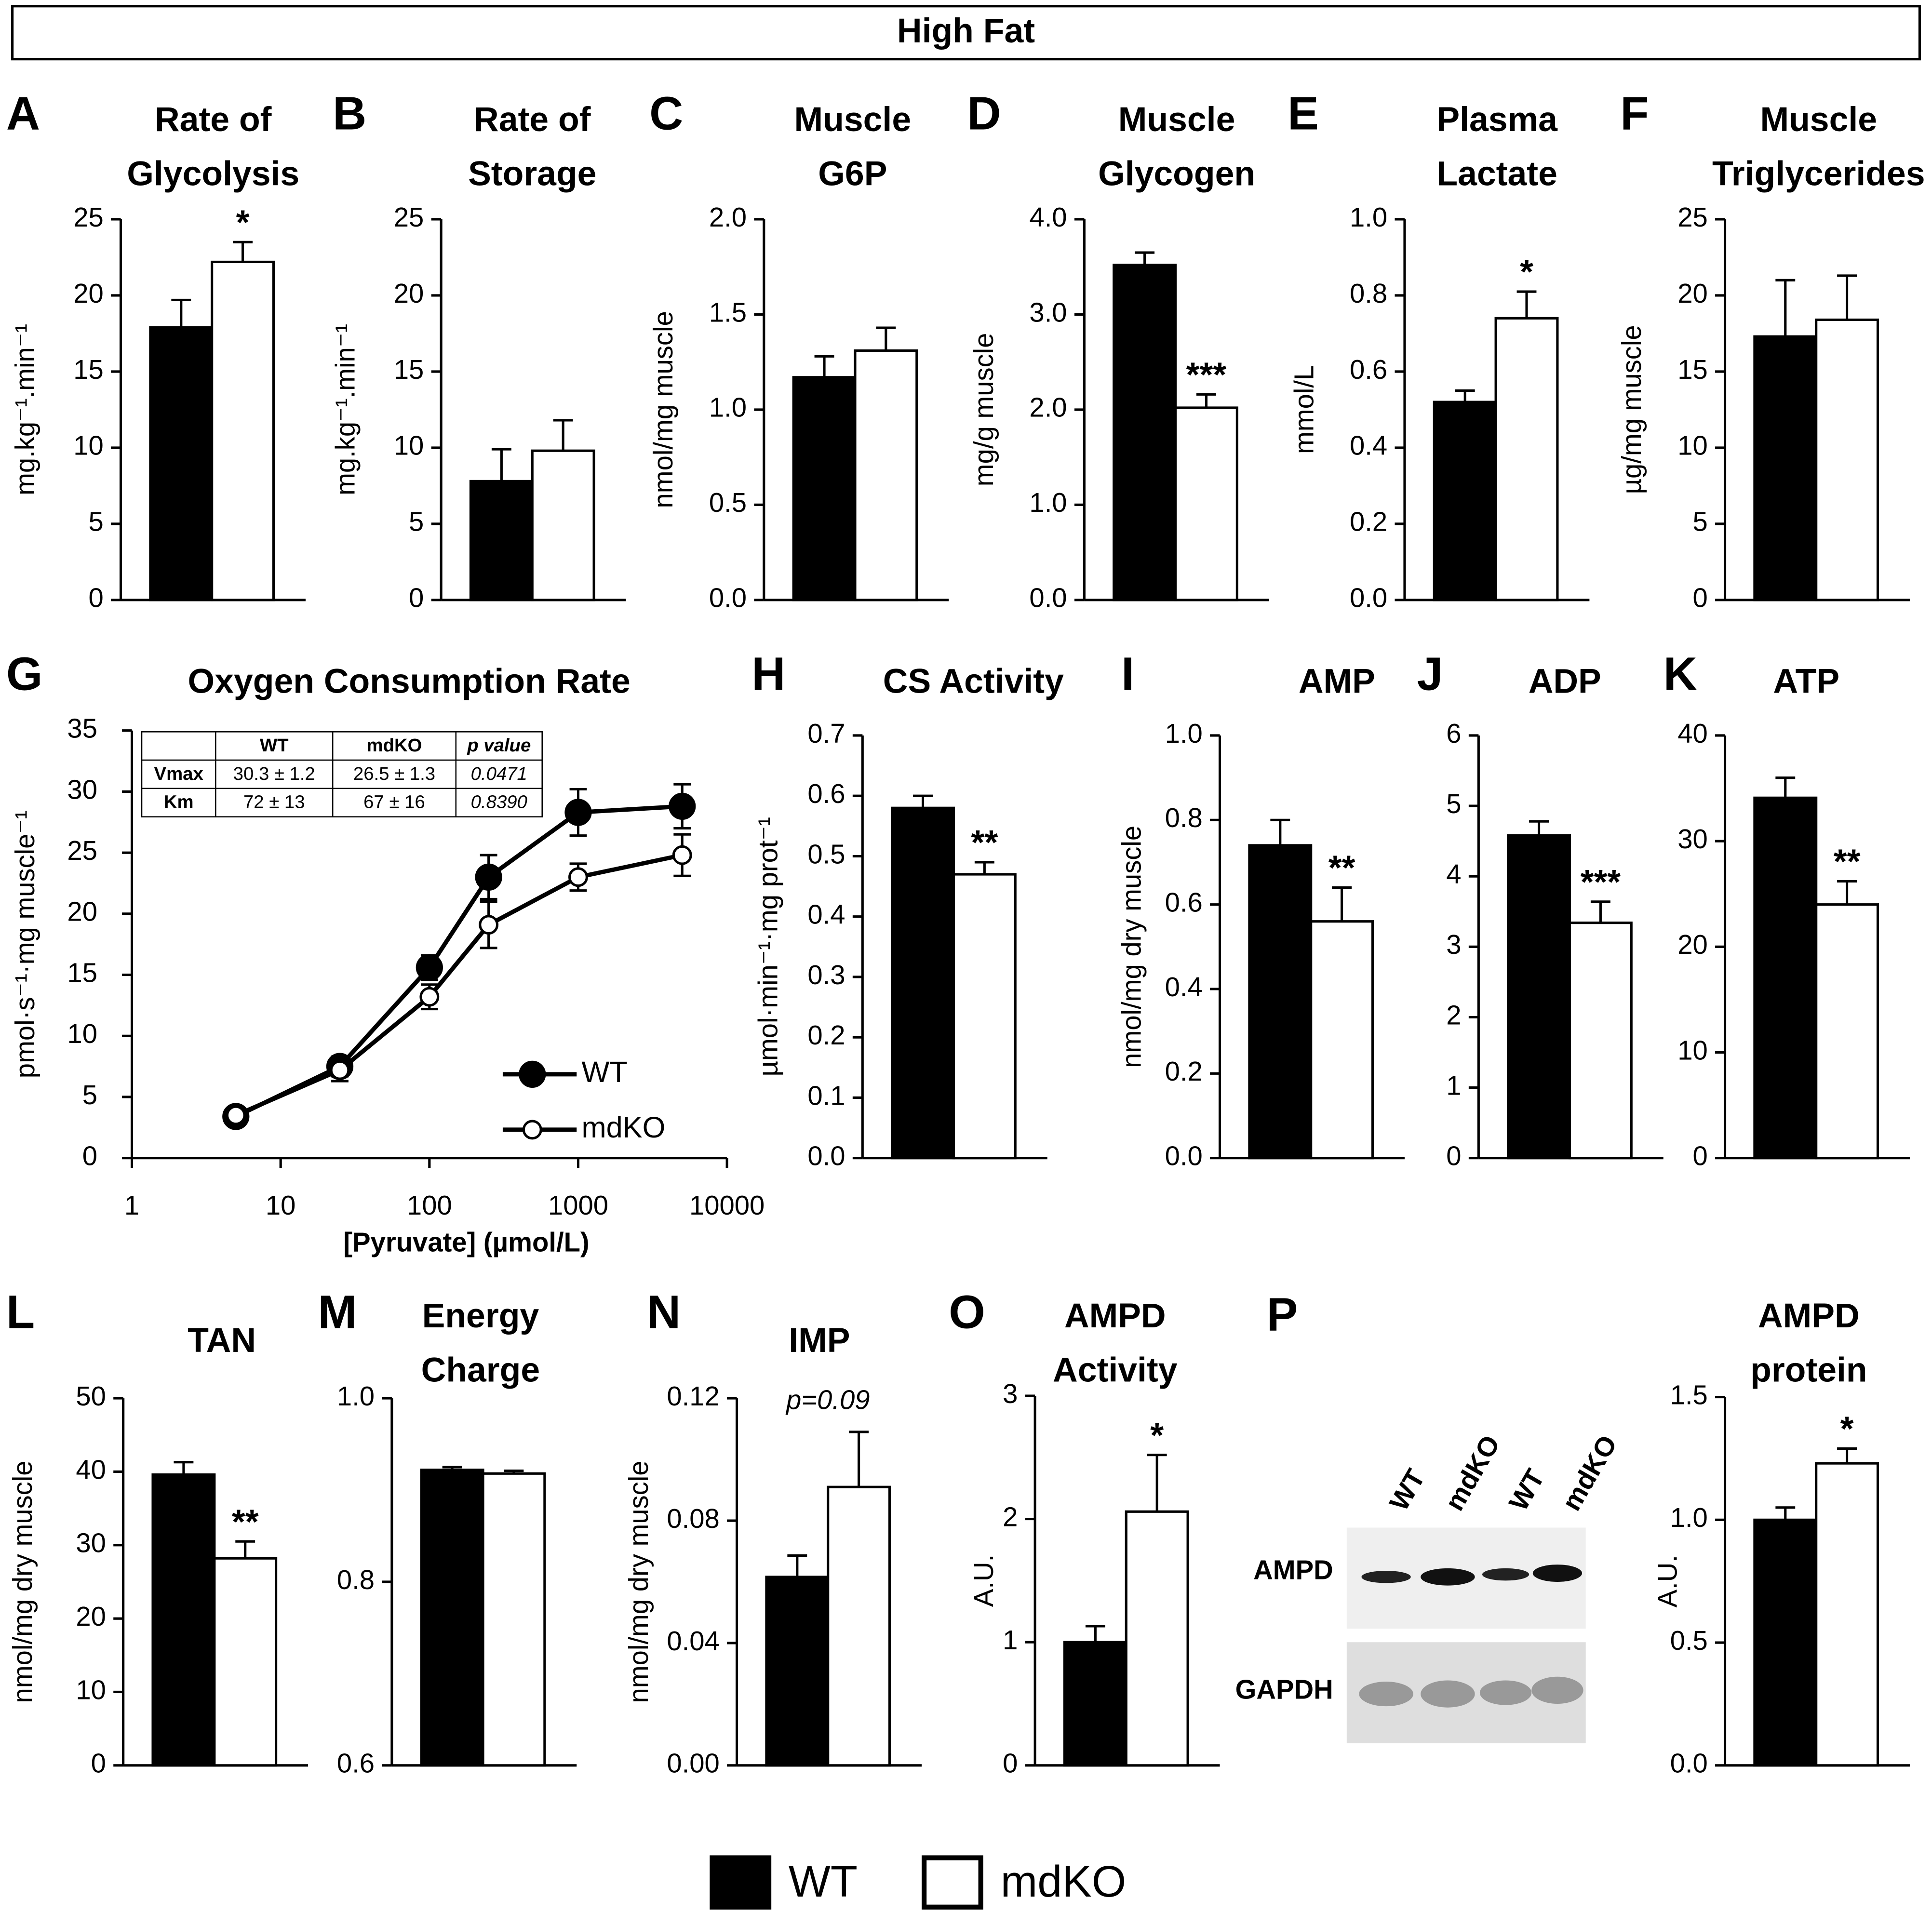  Describe the element at coordinates (274, 802) in the screenshot. I see `table-cell: 72 ± 13` at that location.